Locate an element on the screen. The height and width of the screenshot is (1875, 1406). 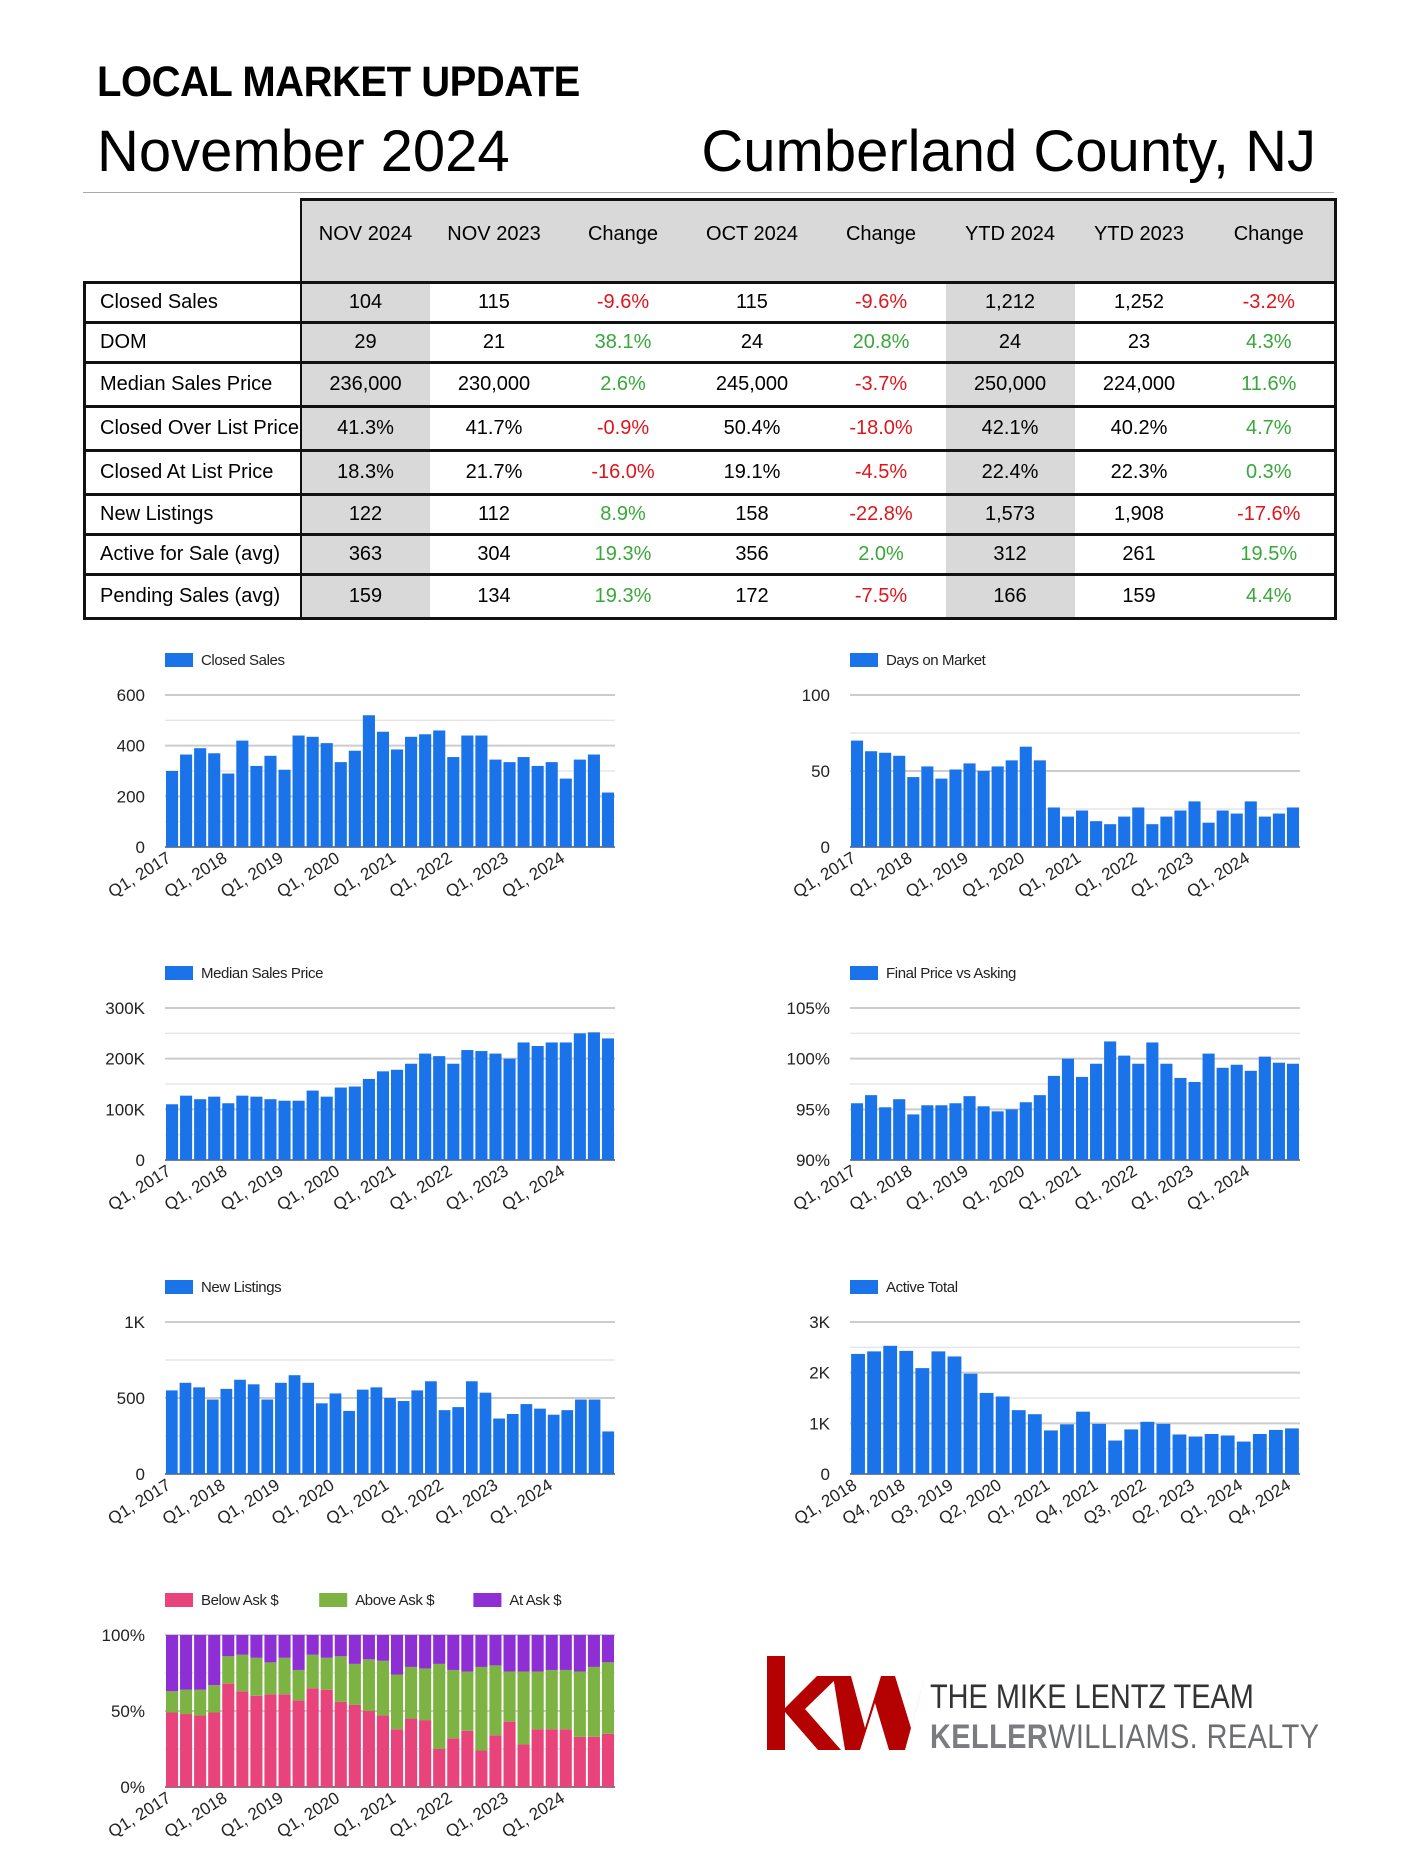
row-label: Median Sales Price is located at coordinates (192, 384).